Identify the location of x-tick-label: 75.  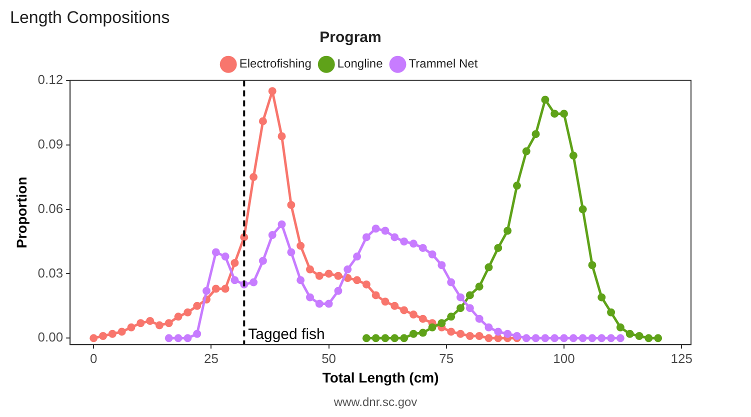
(446, 358).